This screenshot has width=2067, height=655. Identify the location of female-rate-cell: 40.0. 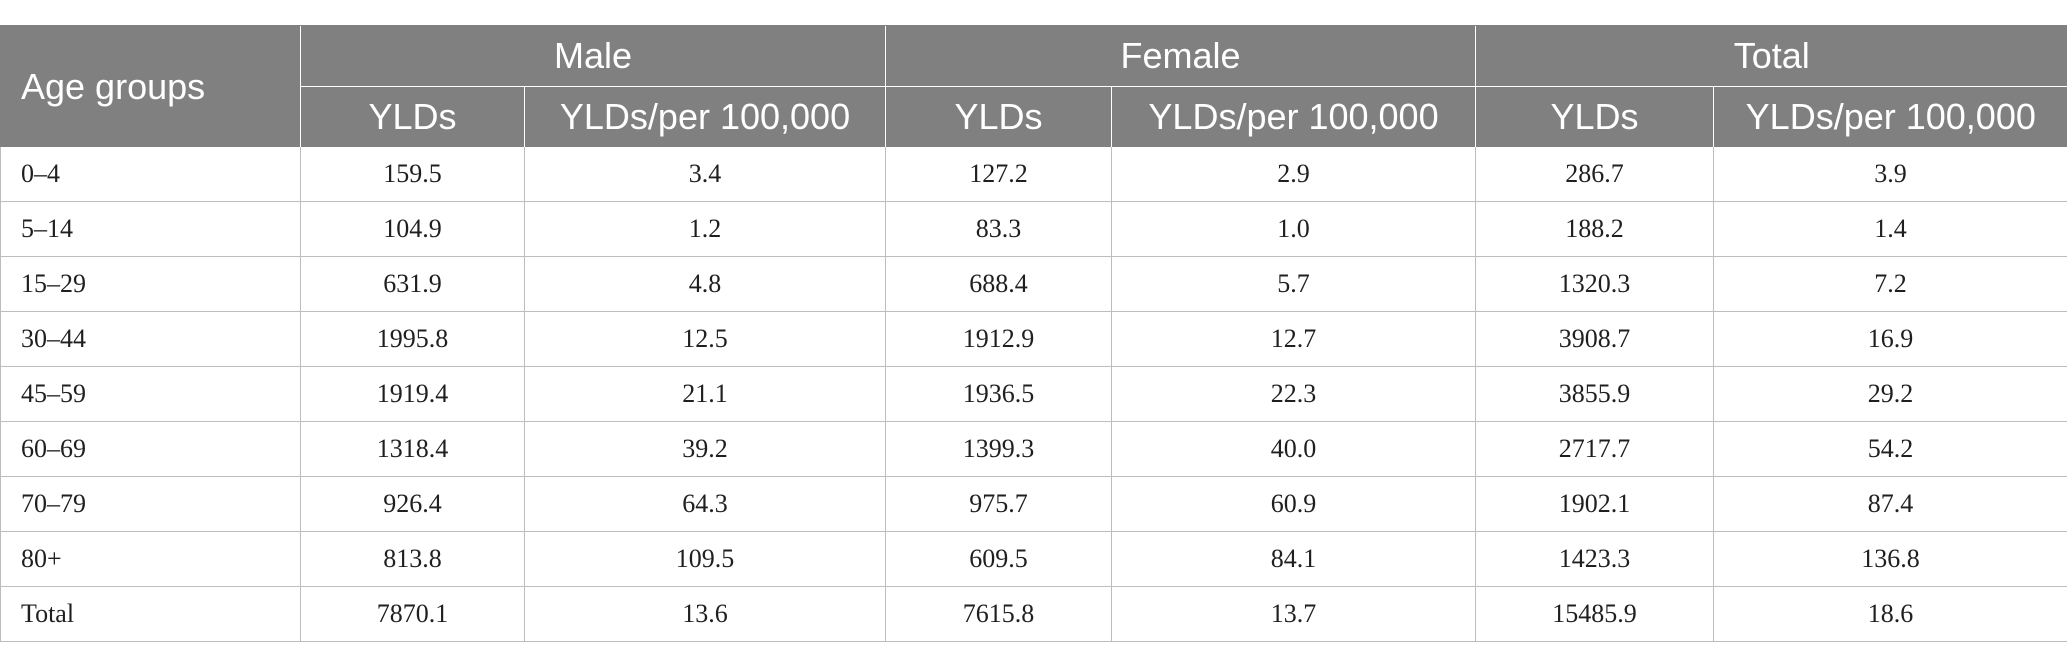
(1293, 449).